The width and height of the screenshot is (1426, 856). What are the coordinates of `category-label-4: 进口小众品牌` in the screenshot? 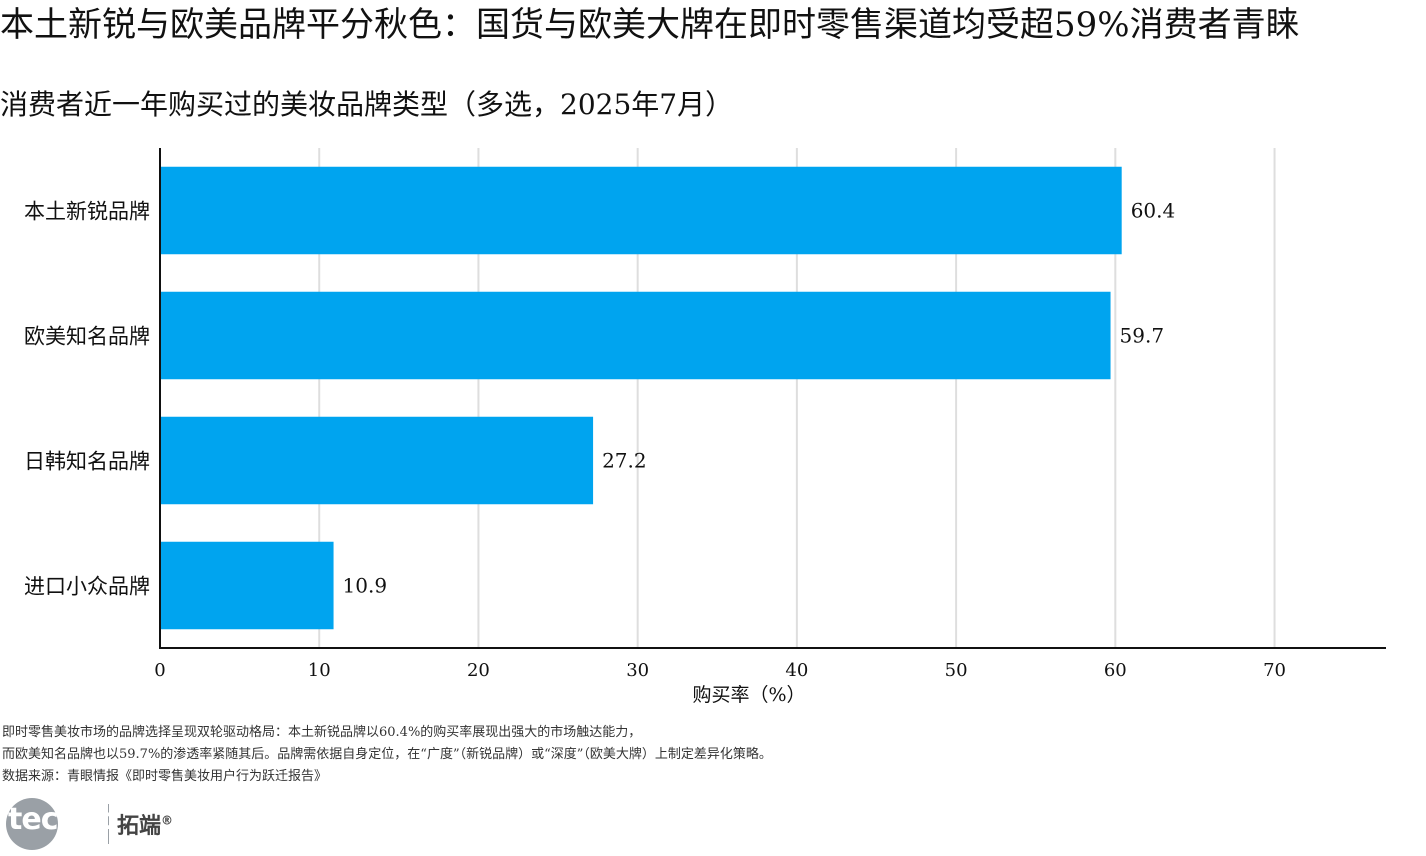 It's located at (87, 587).